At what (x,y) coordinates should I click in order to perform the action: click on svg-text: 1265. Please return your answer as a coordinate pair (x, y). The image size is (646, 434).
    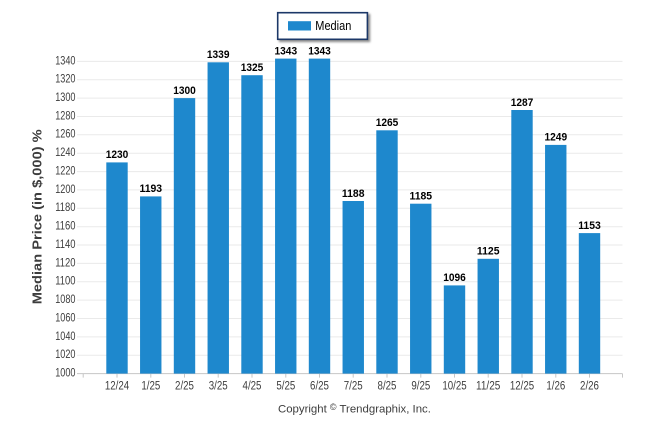
    Looking at the image, I should click on (387, 123).